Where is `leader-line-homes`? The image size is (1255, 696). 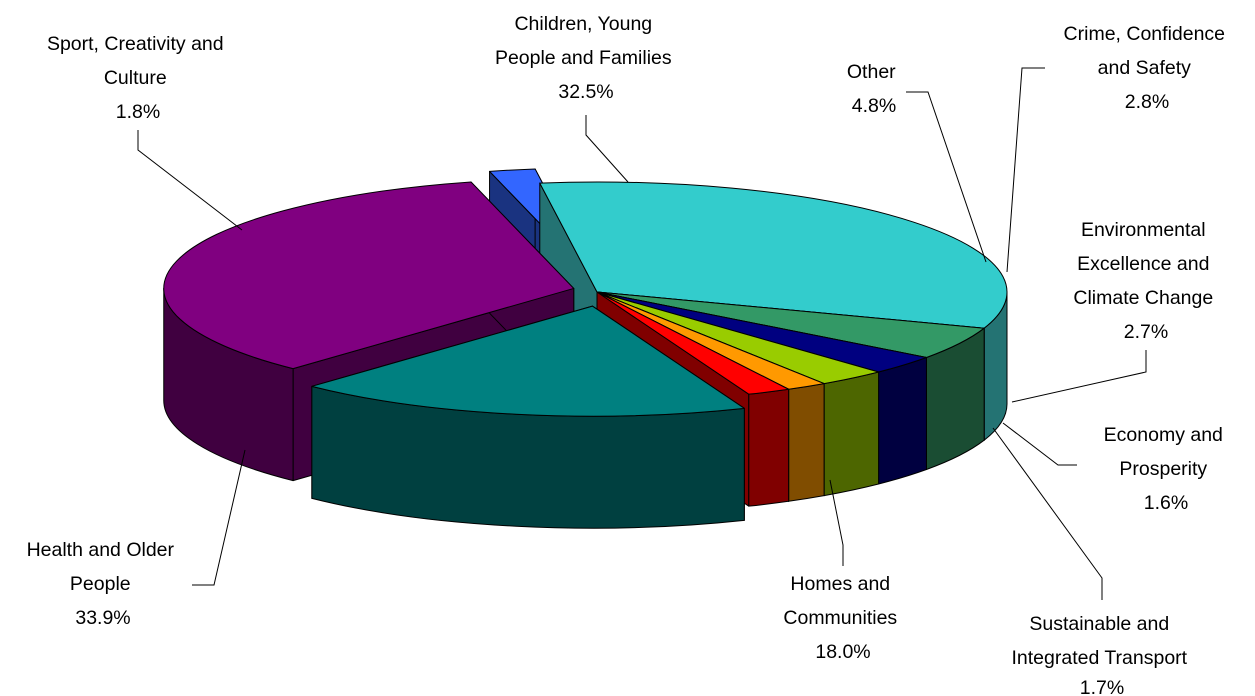 leader-line-homes is located at coordinates (836, 522).